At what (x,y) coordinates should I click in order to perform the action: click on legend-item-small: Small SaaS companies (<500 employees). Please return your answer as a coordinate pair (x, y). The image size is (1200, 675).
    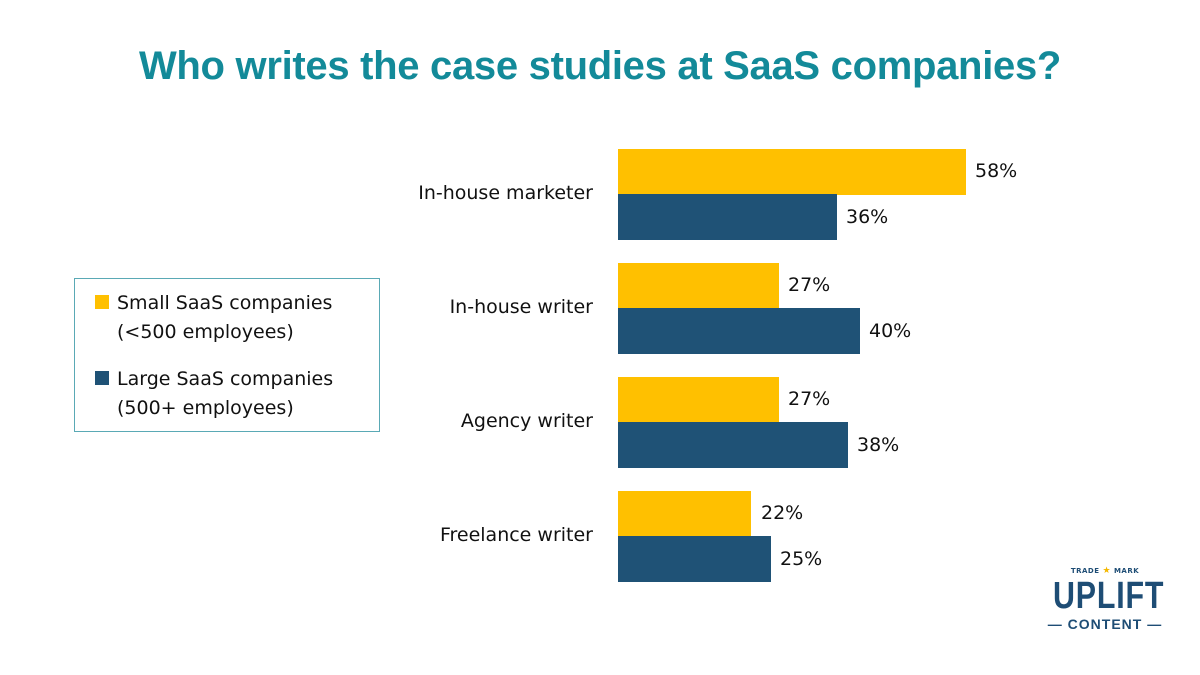
    Looking at the image, I should click on (213, 318).